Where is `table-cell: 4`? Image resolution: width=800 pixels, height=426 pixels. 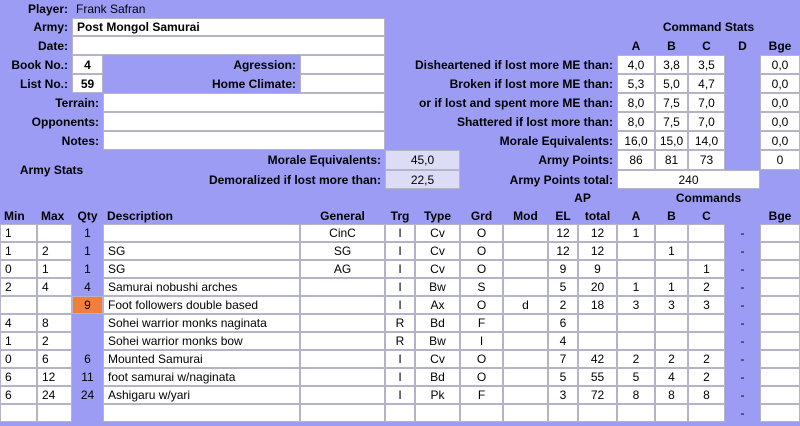 table-cell: 4 is located at coordinates (563, 341).